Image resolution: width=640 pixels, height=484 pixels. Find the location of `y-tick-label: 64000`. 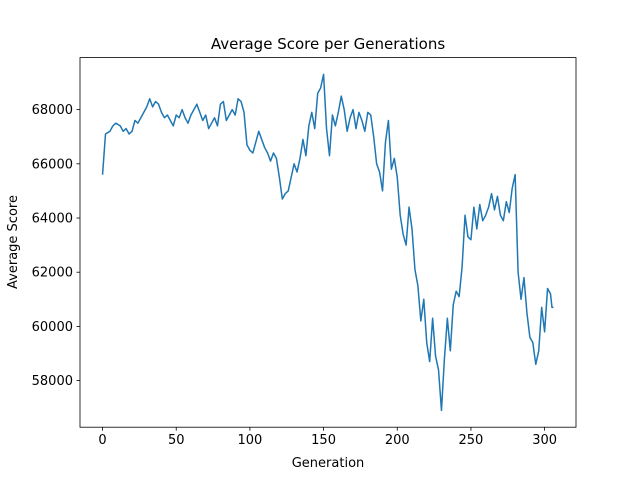

y-tick-label: 64000 is located at coordinates (52, 219).